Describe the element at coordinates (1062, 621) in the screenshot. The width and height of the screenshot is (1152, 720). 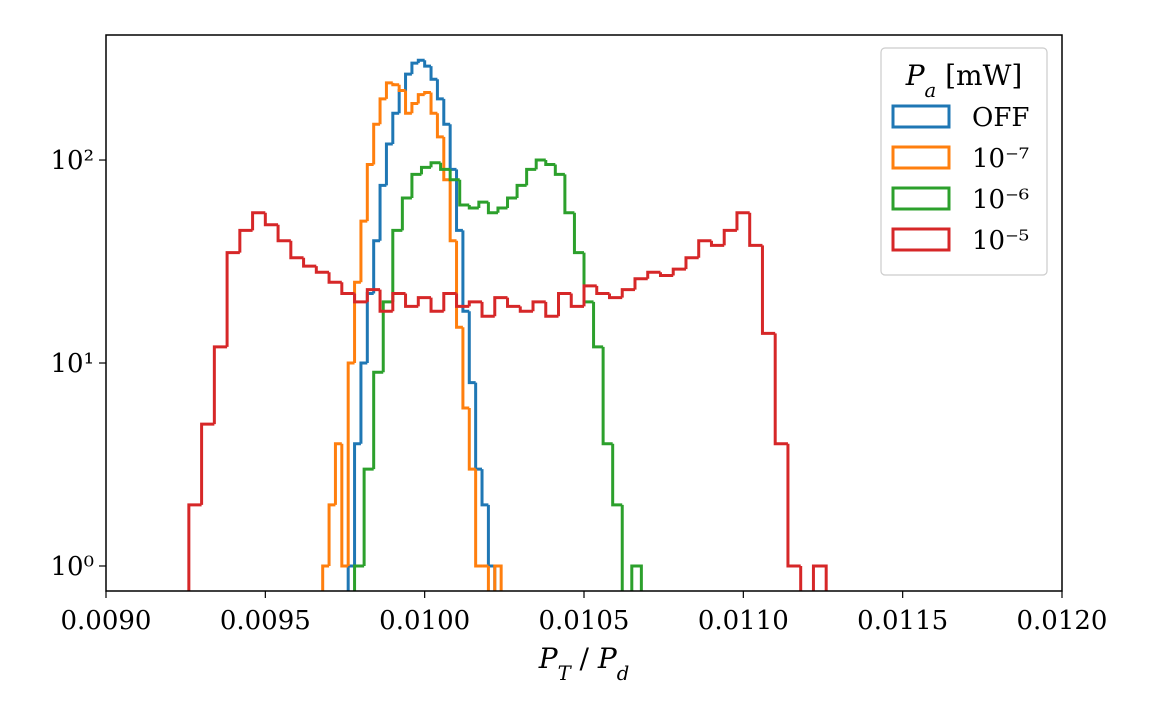
I see `x-tick-label: 0.0120` at that location.